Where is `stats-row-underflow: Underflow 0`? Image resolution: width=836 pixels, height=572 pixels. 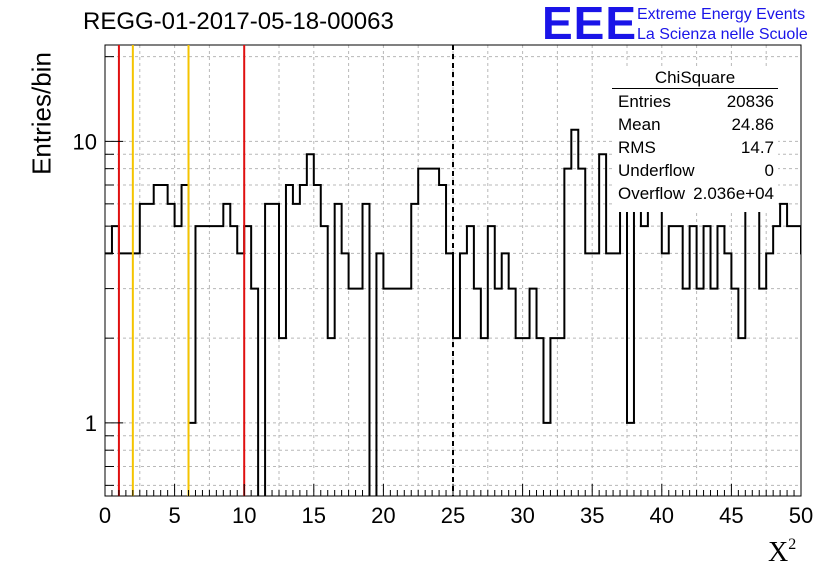
stats-row-underflow: Underflow 0 is located at coordinates (696, 172).